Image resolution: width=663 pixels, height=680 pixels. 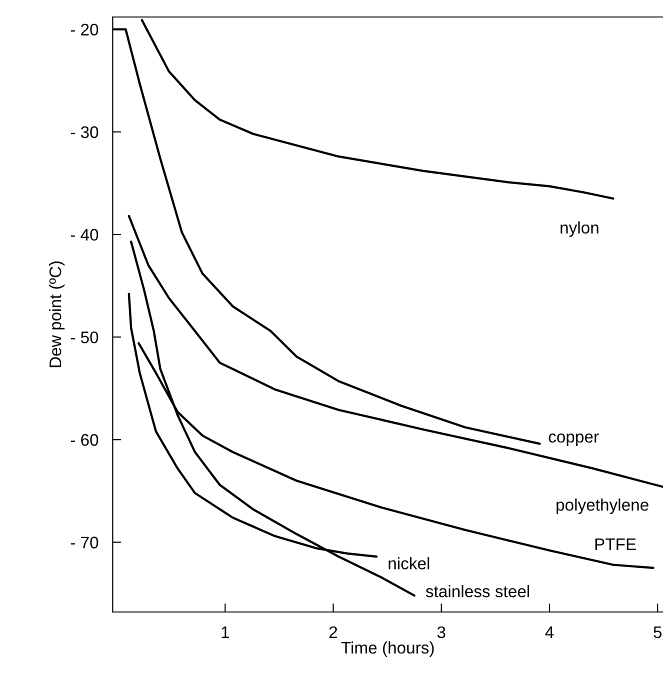 What do you see at coordinates (409, 563) in the screenshot?
I see `series-label: nickel` at bounding box center [409, 563].